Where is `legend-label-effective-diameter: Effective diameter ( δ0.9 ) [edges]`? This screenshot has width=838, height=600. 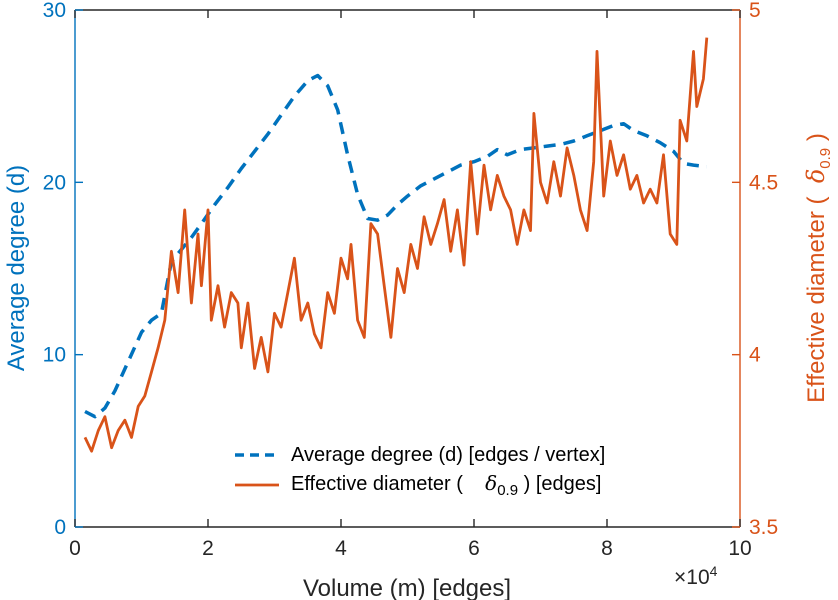
legend-label-effective-diameter: Effective diameter ( δ0.9 ) [edges] is located at coordinates (446, 485).